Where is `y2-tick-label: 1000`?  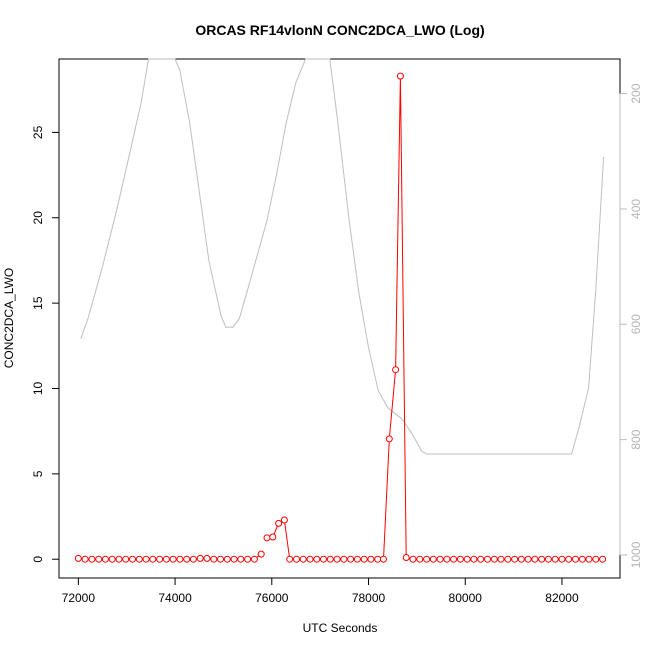 y2-tick-label: 1000 is located at coordinates (636, 554).